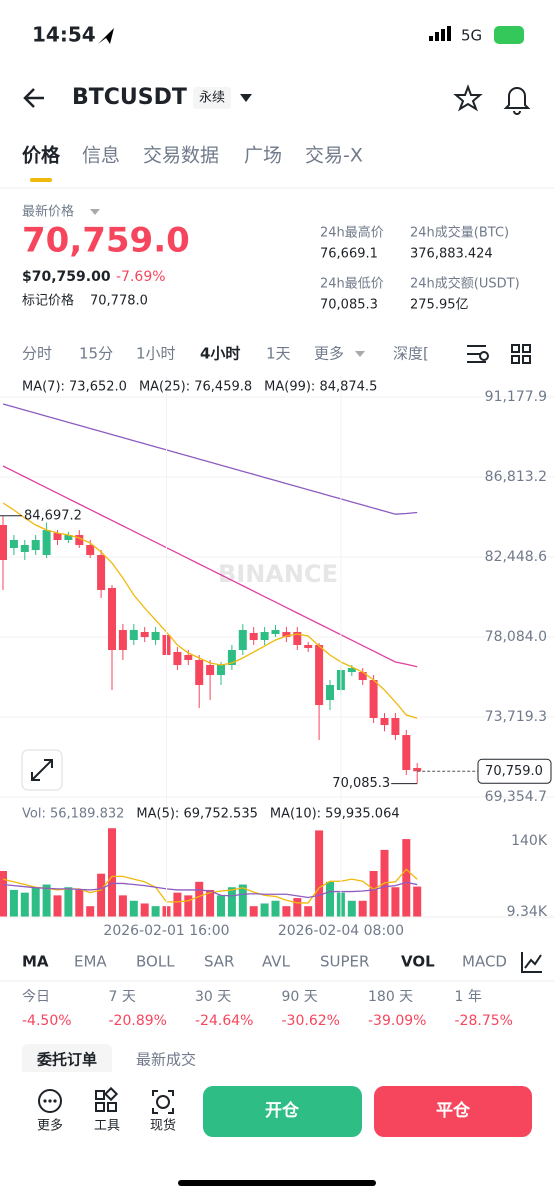  I want to click on last-price-label: 最新价格, so click(48, 212).